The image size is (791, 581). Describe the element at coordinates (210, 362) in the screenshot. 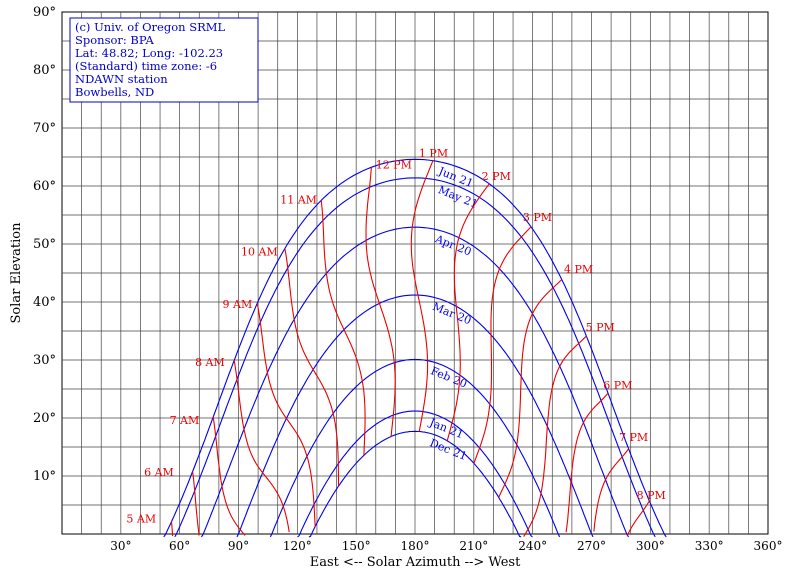

I see `hour-series-label: 8 AM` at that location.